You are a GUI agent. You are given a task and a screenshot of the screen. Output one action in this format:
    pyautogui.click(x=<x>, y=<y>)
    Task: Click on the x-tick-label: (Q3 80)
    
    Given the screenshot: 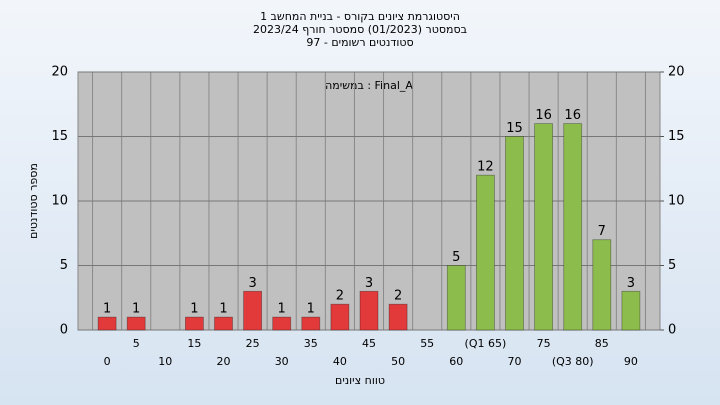 What is the action you would take?
    pyautogui.click(x=573, y=361)
    